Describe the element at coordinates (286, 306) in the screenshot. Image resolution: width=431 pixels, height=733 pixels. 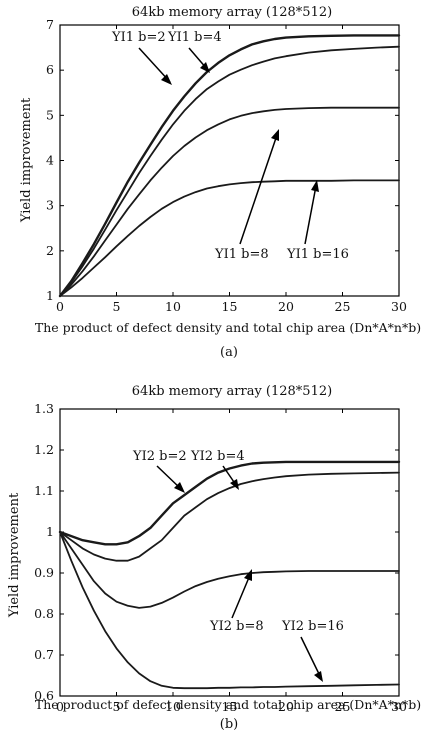
I see `chart-a-xtick-label: 20` at that location.